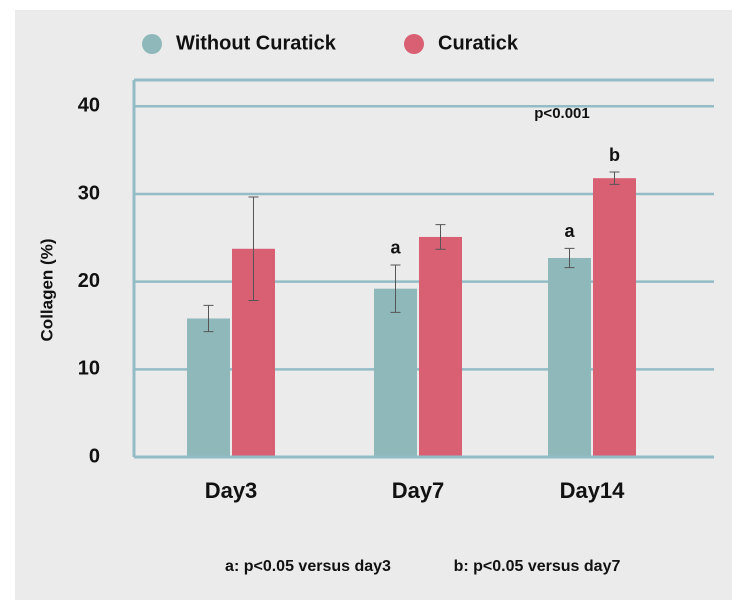  Describe the element at coordinates (46, 290) in the screenshot. I see `y-axis-label: Collagen (%)` at that location.